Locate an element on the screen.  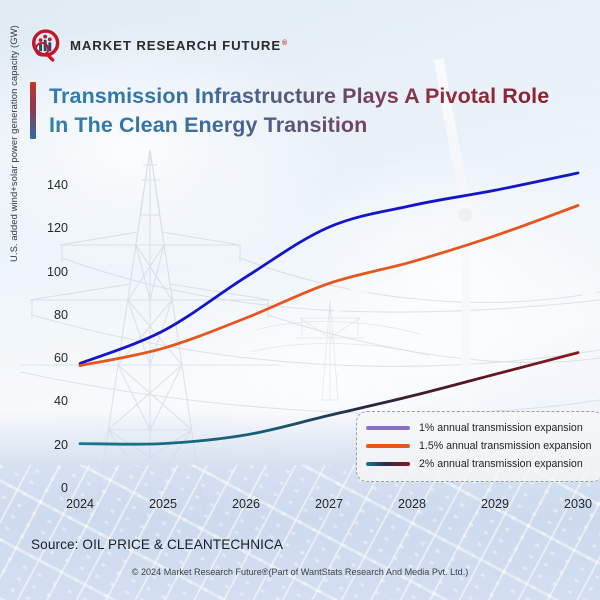
legend-label-1-5pct: 1.5% annual transmission expansion is located at coordinates (505, 446).